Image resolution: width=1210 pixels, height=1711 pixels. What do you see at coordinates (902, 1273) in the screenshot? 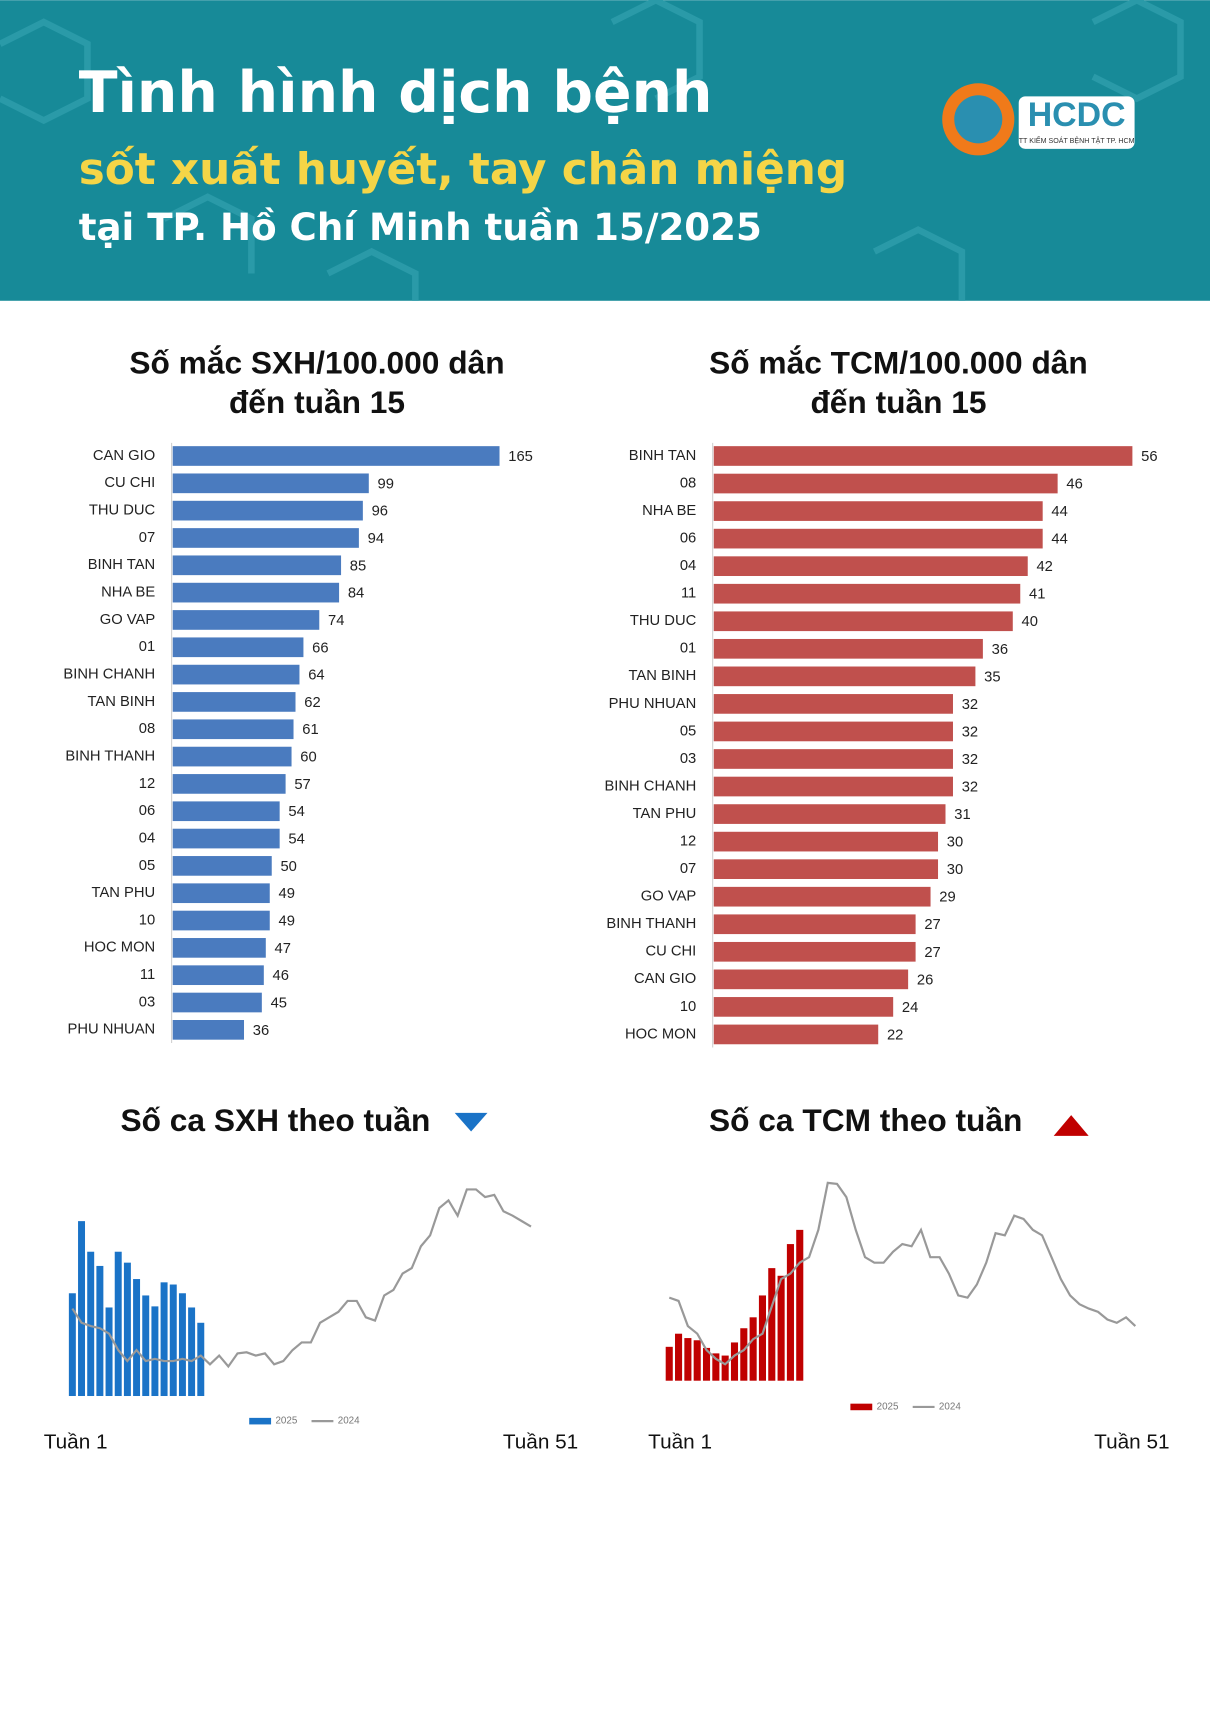
I see `line` at bounding box center [902, 1273].